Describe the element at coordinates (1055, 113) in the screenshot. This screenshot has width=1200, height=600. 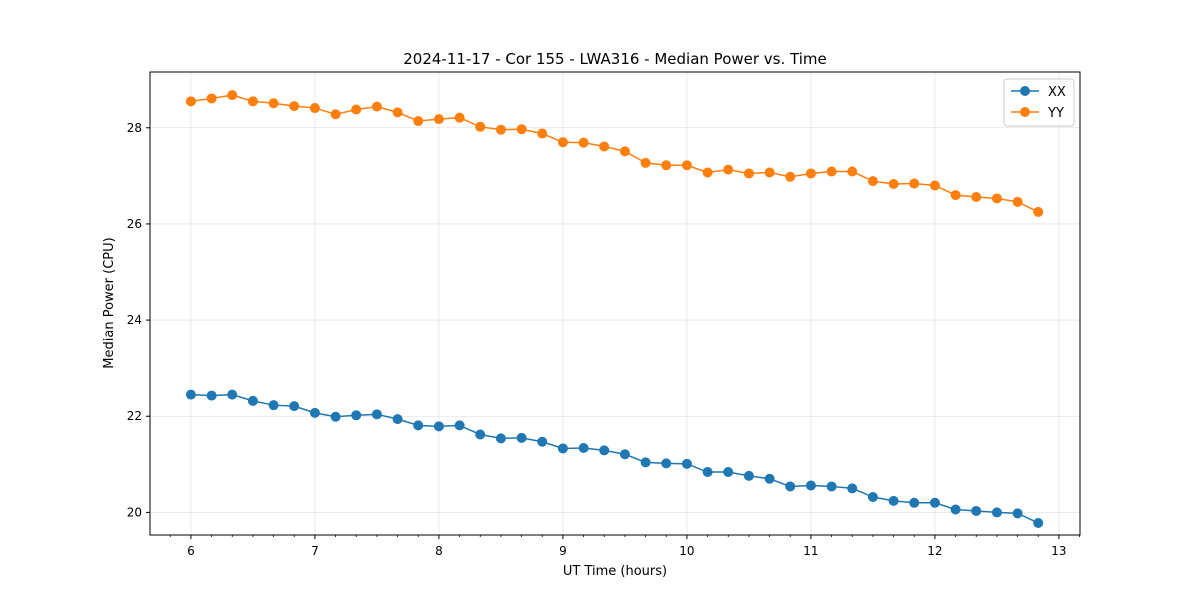
I see `legend-label-yy: YY` at that location.